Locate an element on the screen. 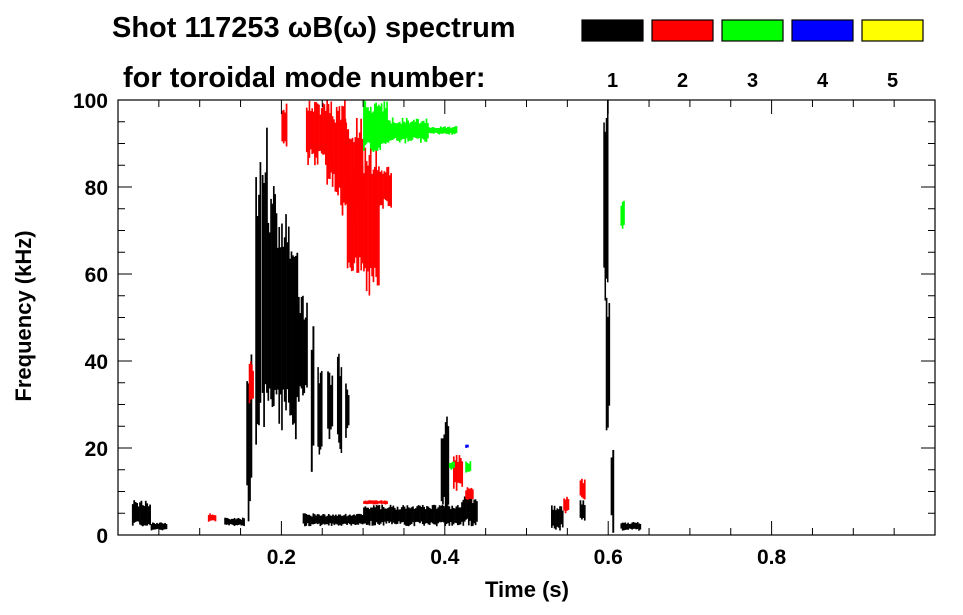 The height and width of the screenshot is (615, 963). legend-label-2: 2 is located at coordinates (682, 81).